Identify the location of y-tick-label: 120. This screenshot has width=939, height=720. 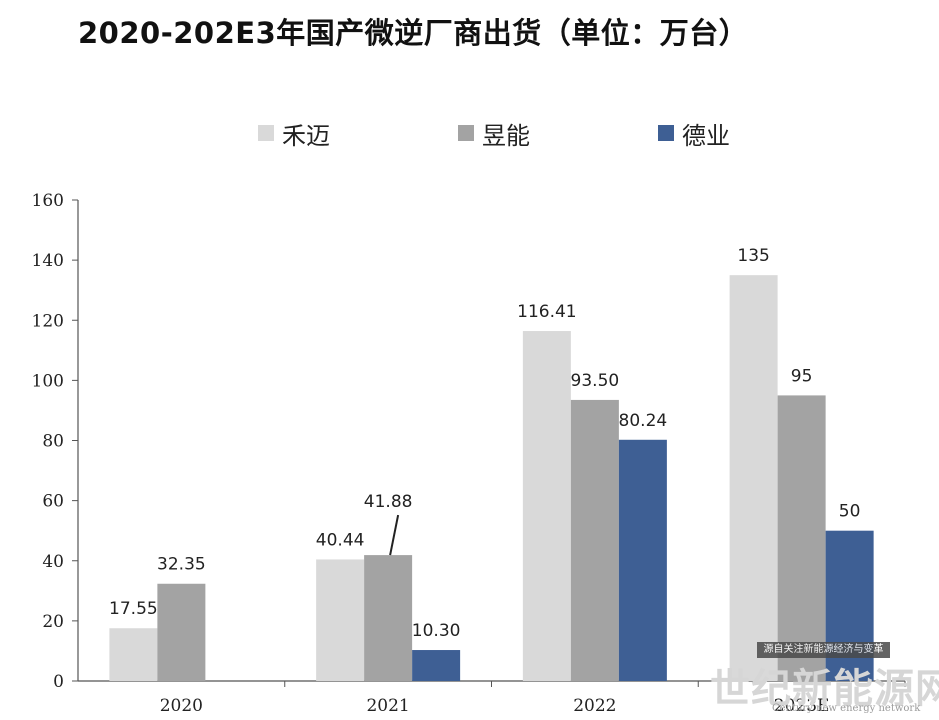
(48, 321).